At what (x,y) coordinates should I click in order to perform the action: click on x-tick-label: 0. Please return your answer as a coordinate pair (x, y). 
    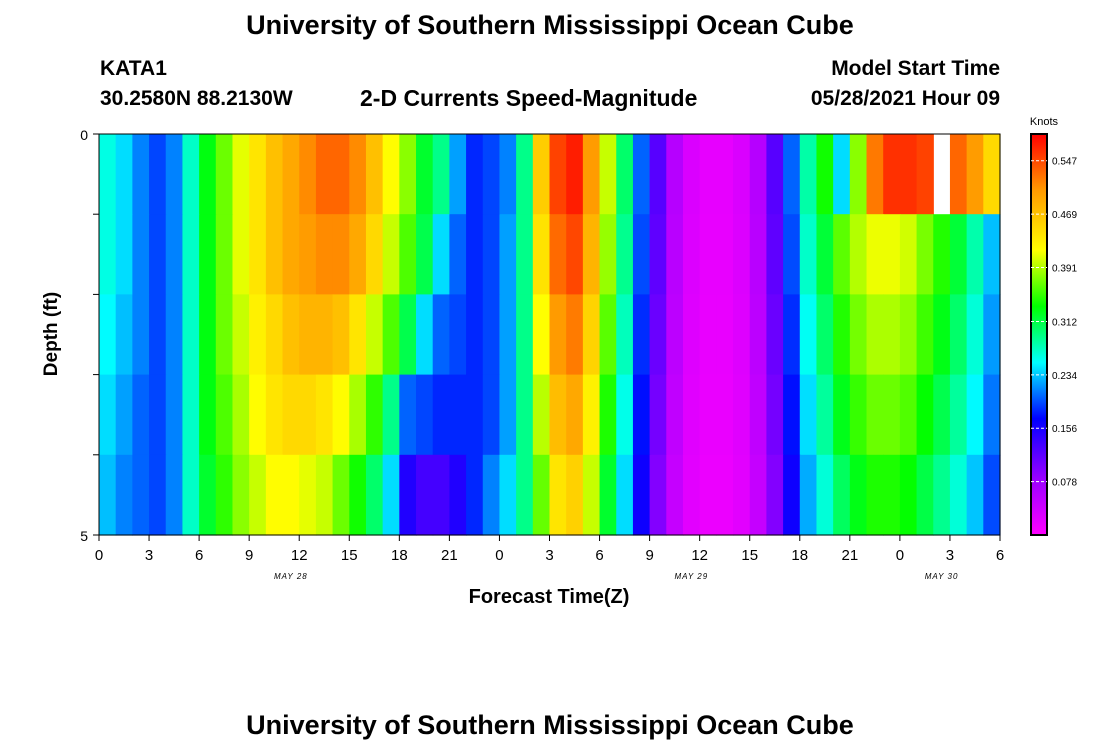
    Looking at the image, I should click on (900, 555).